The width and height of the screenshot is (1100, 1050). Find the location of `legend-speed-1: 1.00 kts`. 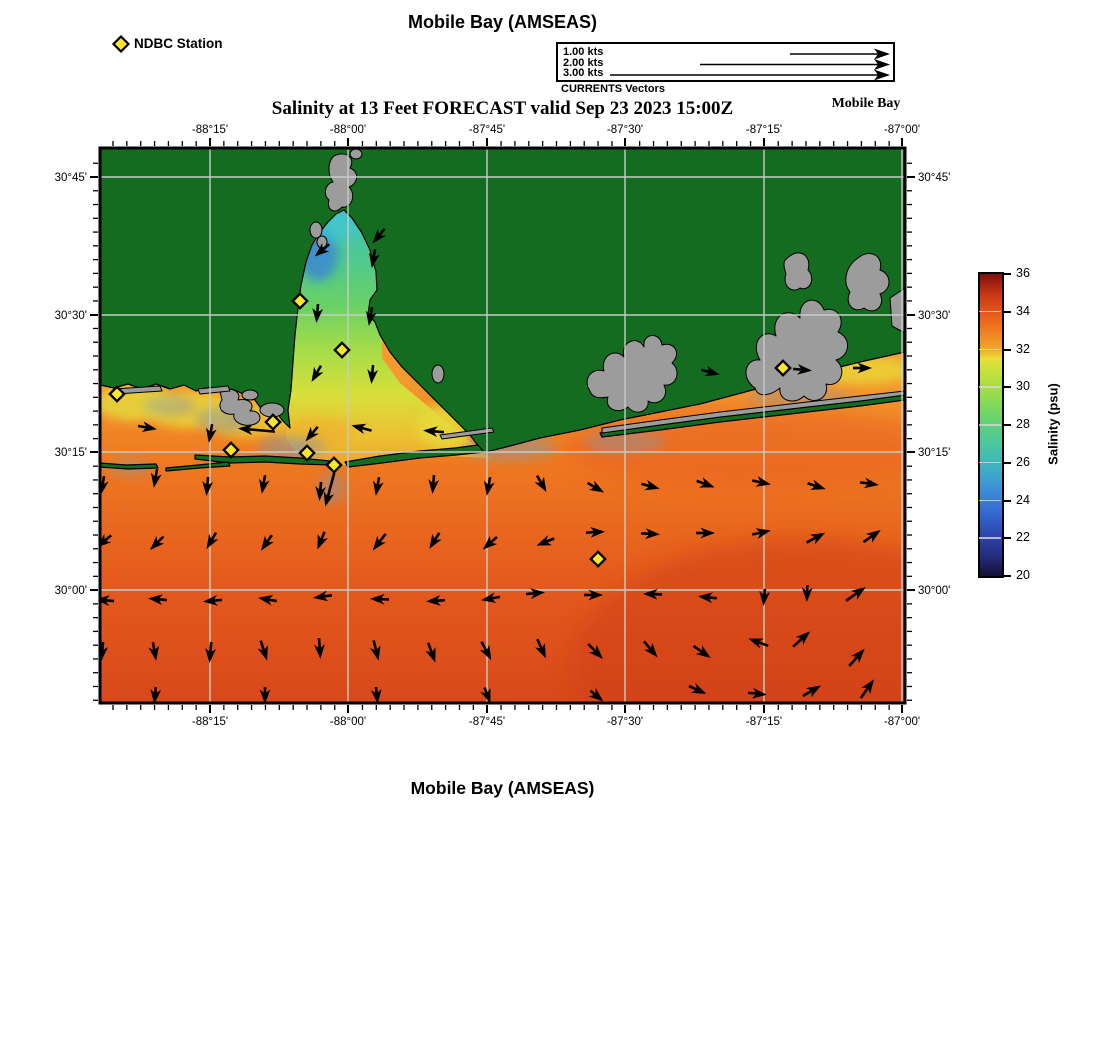

legend-speed-1: 1.00 kts is located at coordinates (583, 52).